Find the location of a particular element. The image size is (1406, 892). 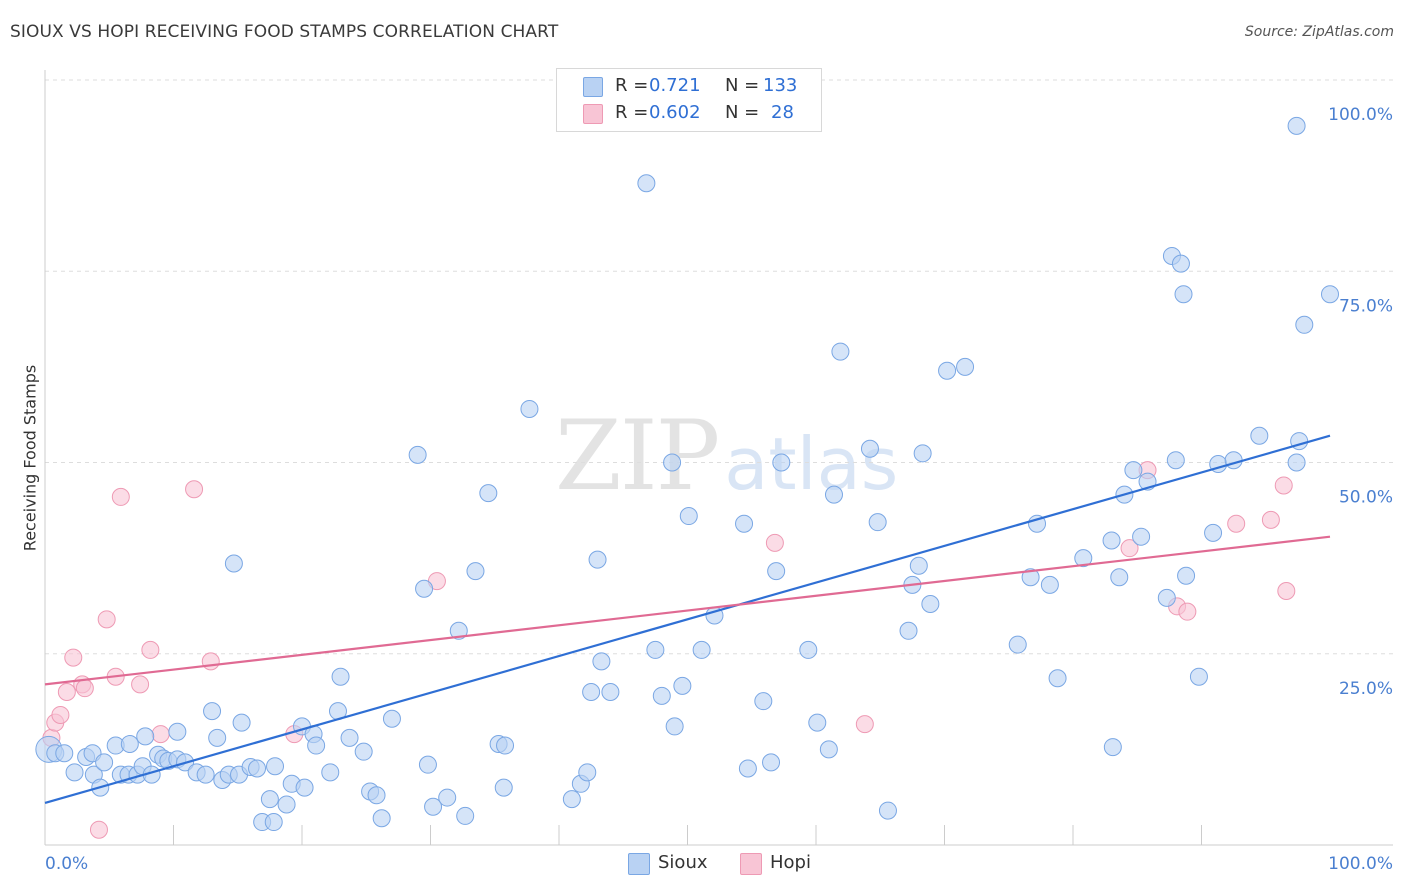

correlation-legend: R = 0.721 N = 133 R = 0.602 N = 28 is located at coordinates (689, 100).